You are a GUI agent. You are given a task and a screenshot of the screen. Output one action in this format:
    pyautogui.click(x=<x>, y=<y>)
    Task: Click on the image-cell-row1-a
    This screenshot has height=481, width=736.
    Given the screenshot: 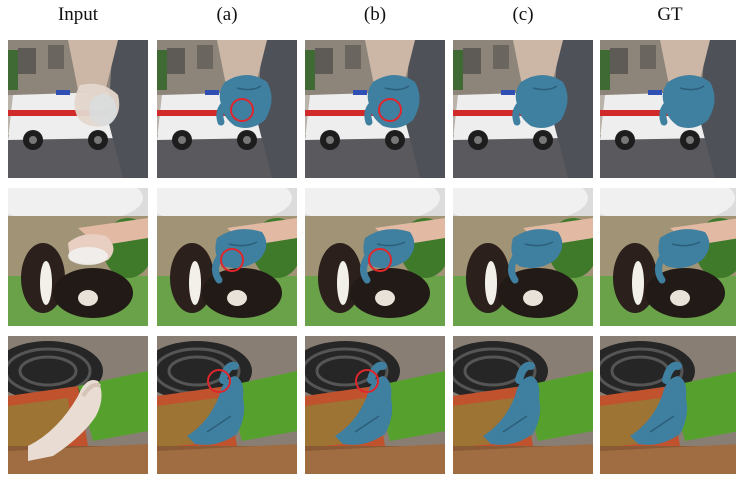 What is the action you would take?
    pyautogui.click(x=227, y=109)
    